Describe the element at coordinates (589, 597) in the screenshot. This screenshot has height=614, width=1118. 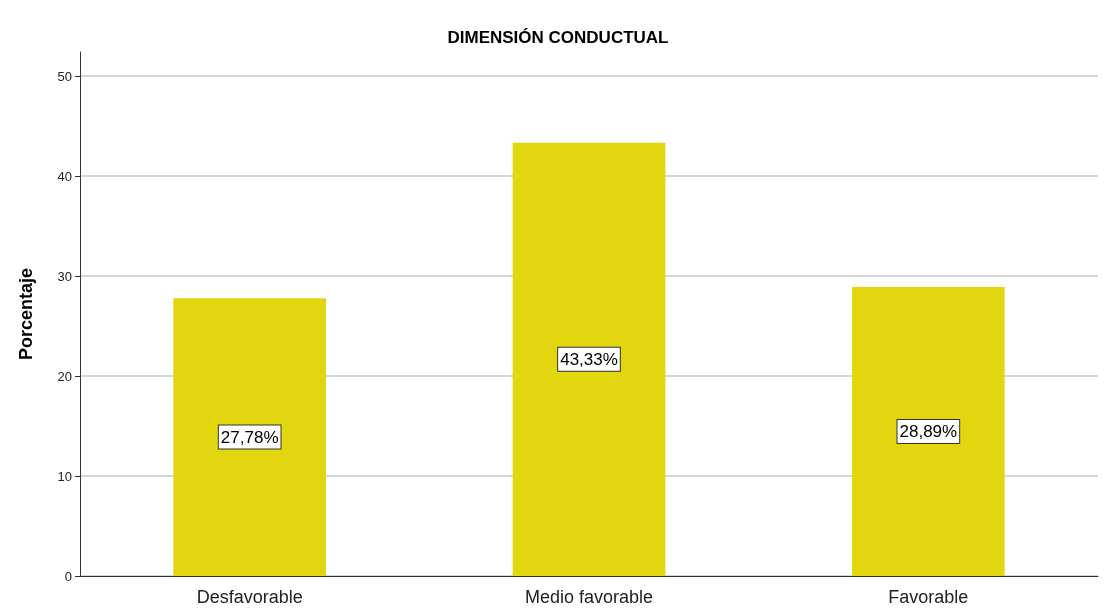
I see `x-tick-label: Medio favorable` at that location.